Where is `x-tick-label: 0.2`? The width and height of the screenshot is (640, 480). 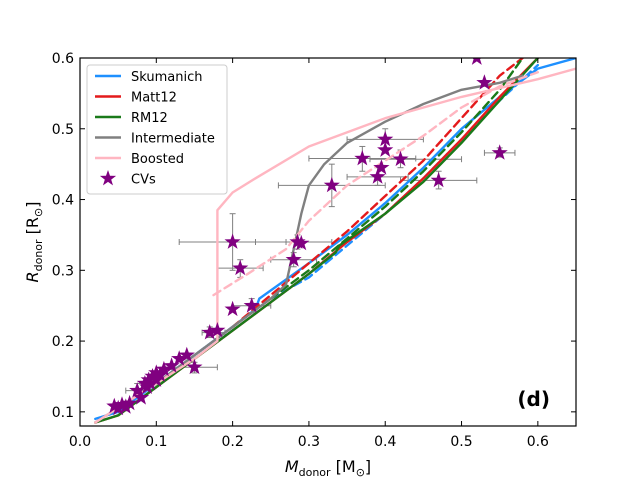
x-tick-label: 0.2 is located at coordinates (232, 442).